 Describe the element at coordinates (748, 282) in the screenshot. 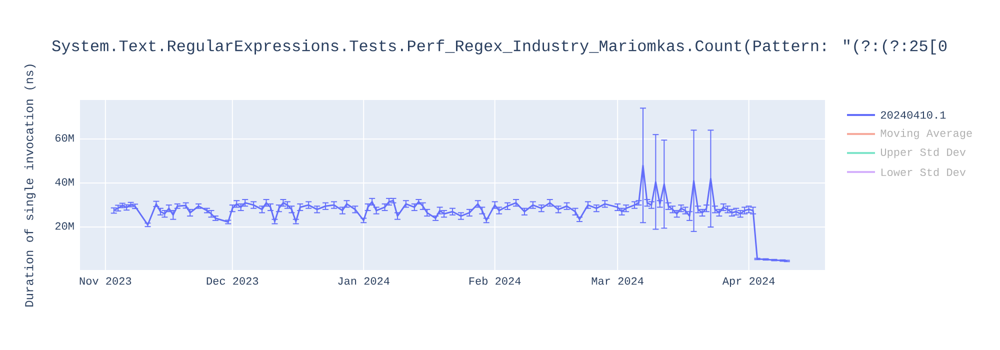

I see `x-tick-label: Apr 2024` at that location.